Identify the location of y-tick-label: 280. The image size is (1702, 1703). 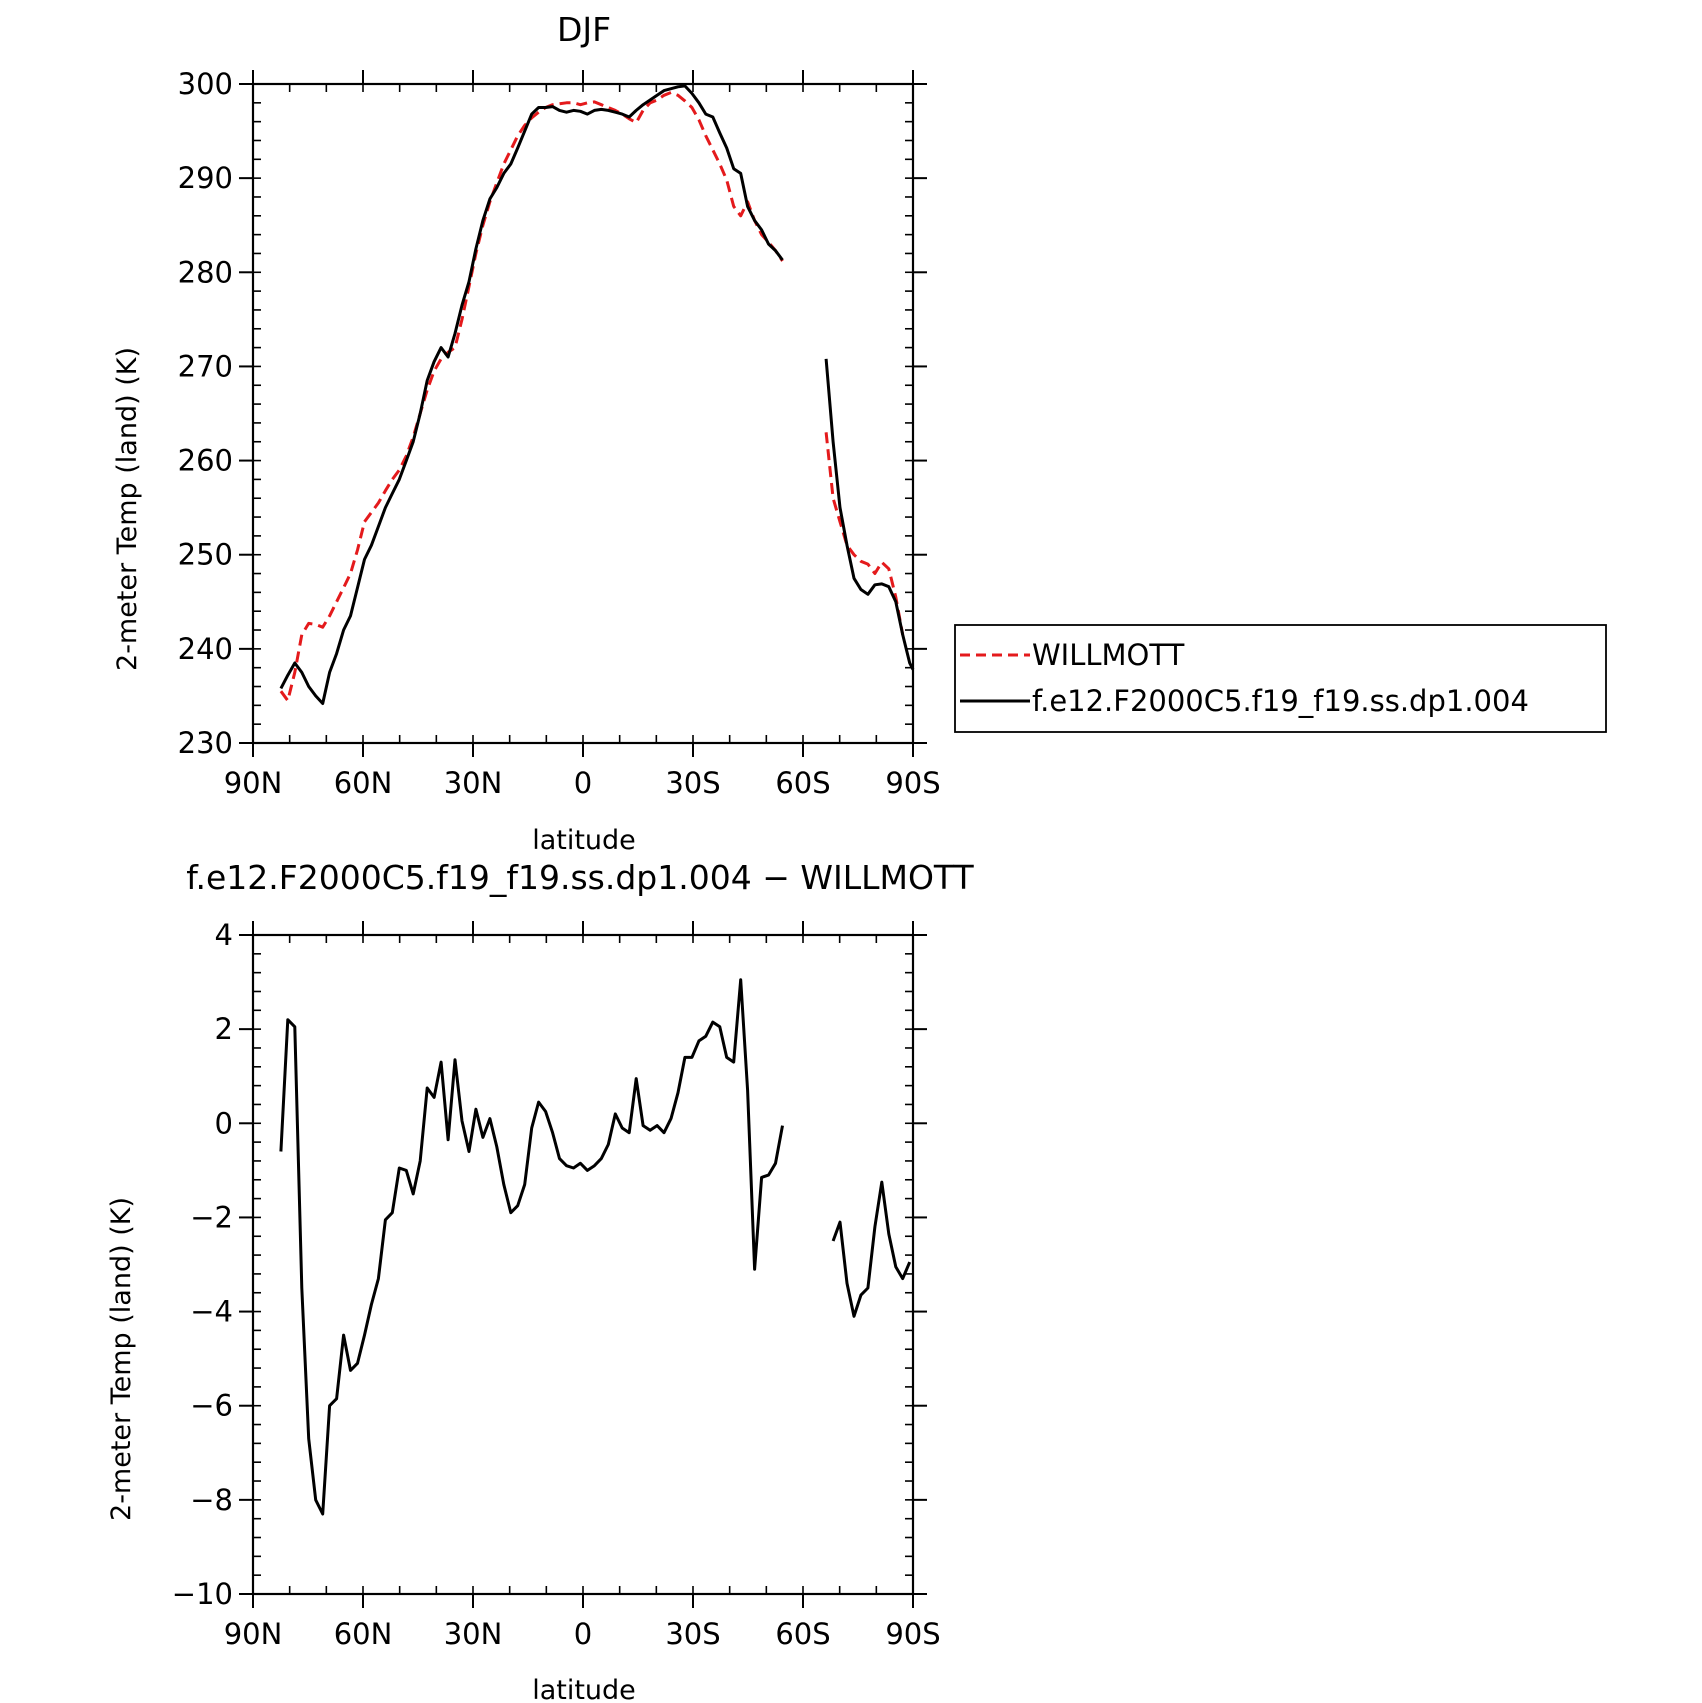
(205, 272).